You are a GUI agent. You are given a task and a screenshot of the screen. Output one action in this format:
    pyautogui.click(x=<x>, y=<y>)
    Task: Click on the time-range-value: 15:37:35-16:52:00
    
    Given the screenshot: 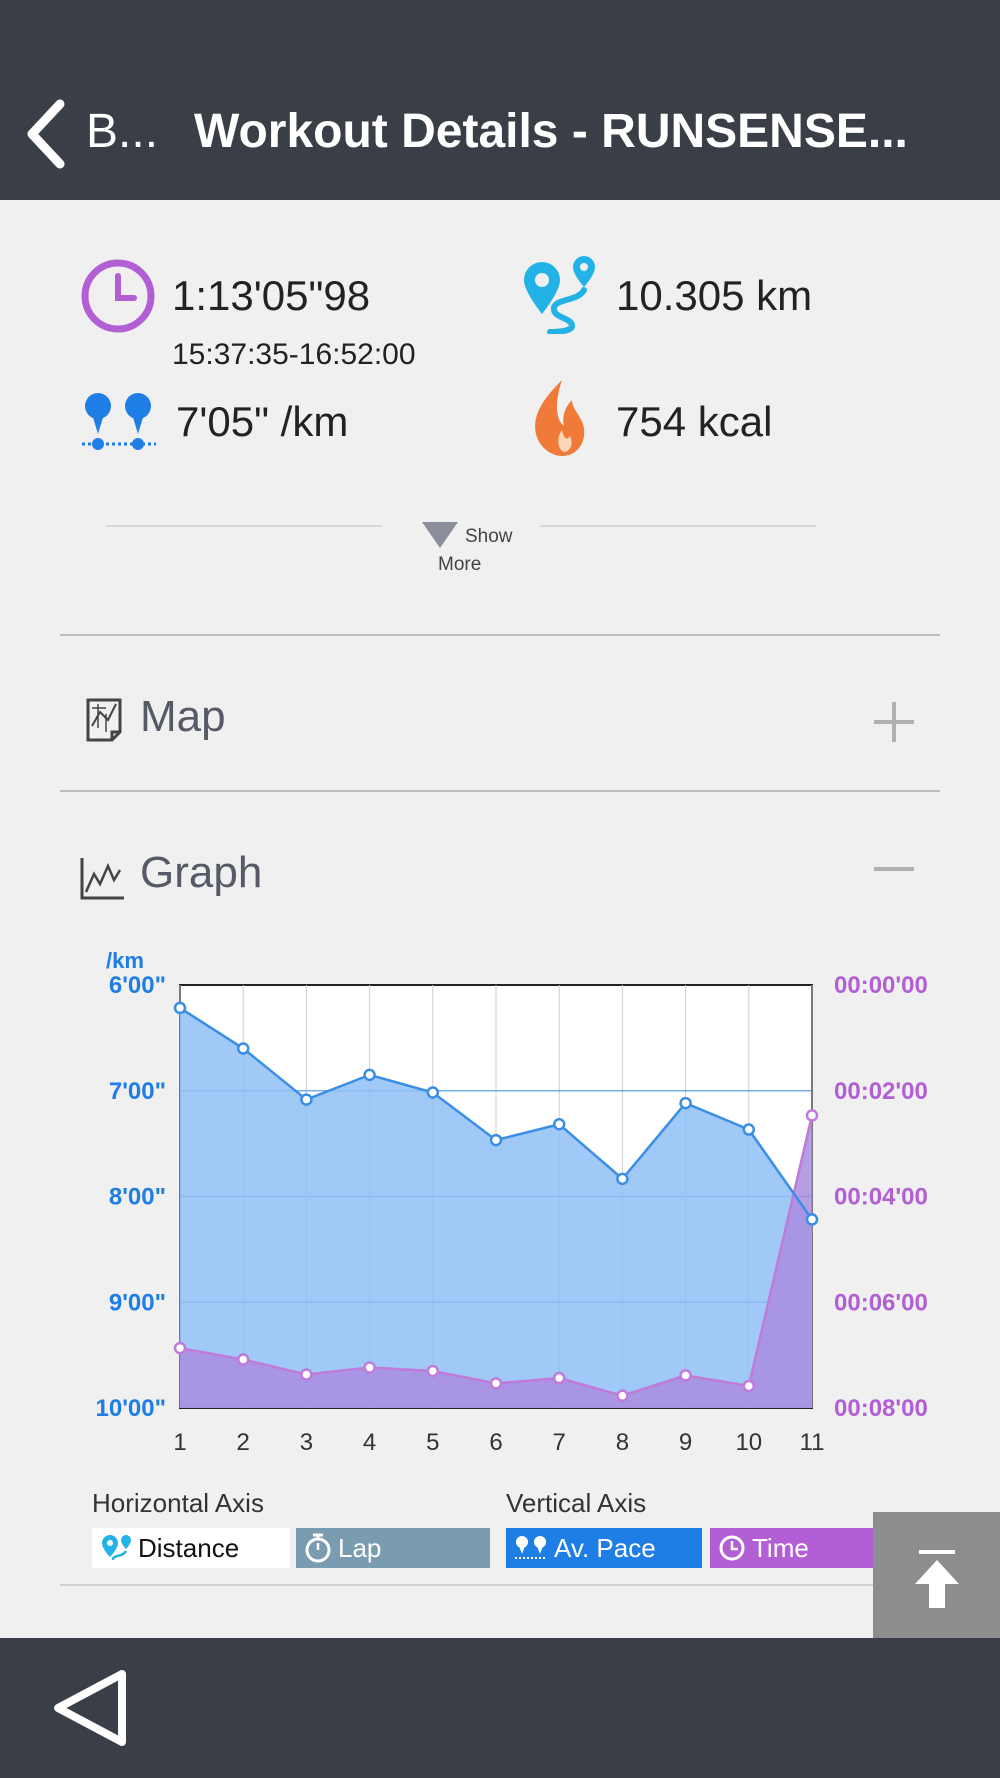 What is the action you would take?
    pyautogui.click(x=294, y=354)
    